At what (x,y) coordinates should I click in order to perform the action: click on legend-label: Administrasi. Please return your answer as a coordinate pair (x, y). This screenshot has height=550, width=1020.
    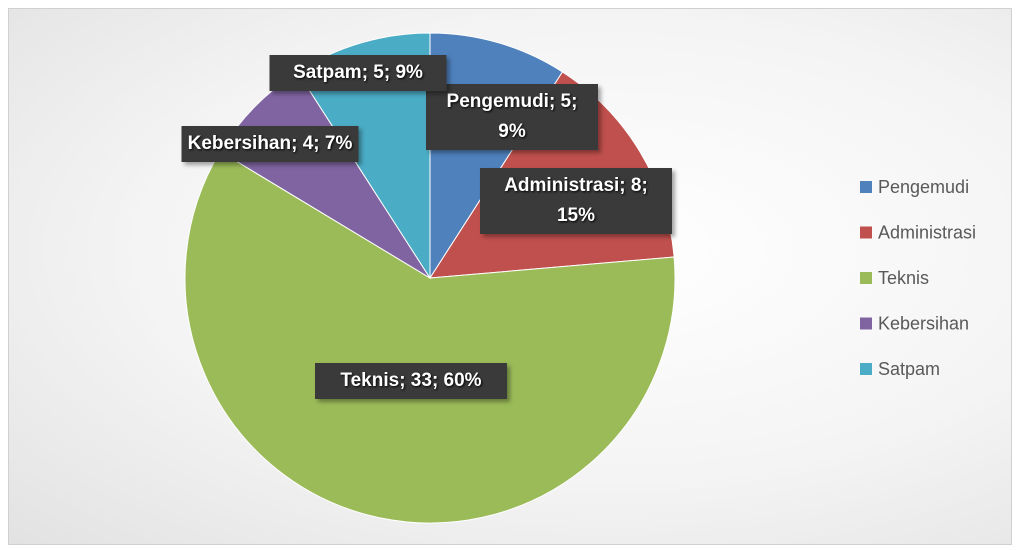
    Looking at the image, I should click on (927, 232).